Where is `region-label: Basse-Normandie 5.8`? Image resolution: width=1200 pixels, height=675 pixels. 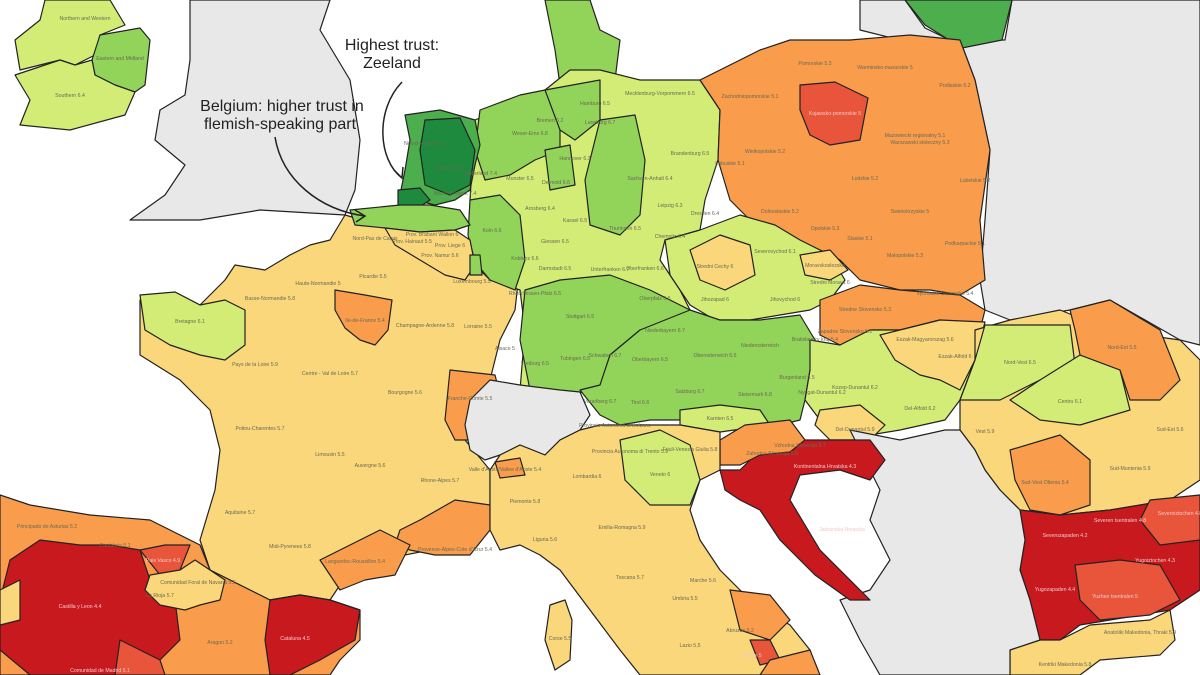 region-label: Basse-Normandie 5.8 is located at coordinates (270, 299).